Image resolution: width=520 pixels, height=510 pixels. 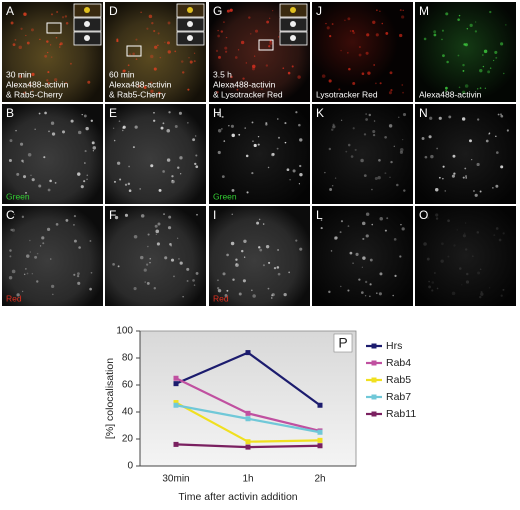 I want to click on y-tick-label: 80, so click(x=128, y=358).